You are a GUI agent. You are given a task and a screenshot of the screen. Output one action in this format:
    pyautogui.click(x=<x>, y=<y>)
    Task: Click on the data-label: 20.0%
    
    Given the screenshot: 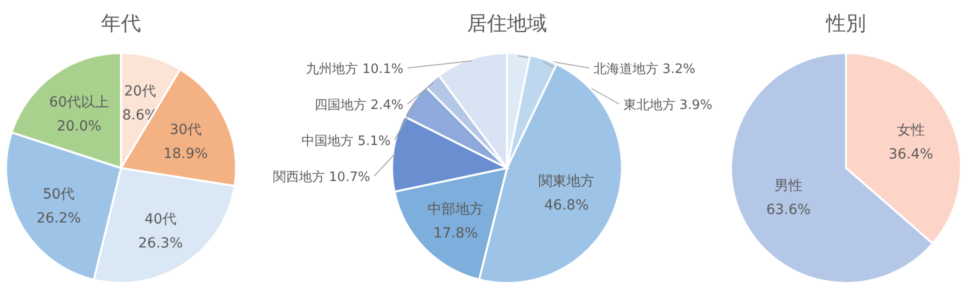 What is the action you would take?
    pyautogui.click(x=79, y=126)
    